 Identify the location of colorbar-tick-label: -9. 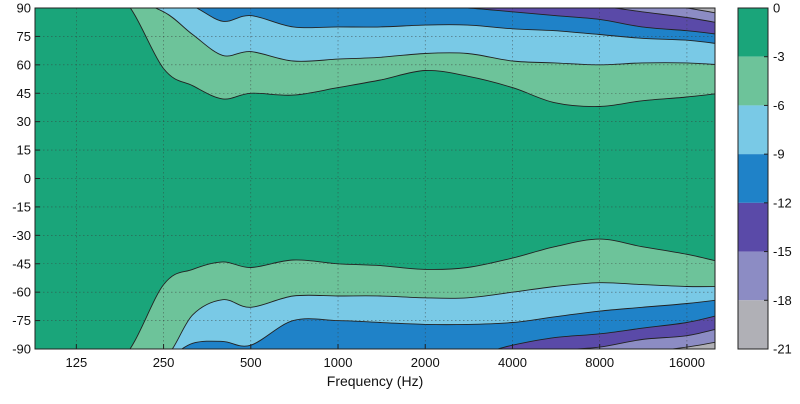
(779, 154).